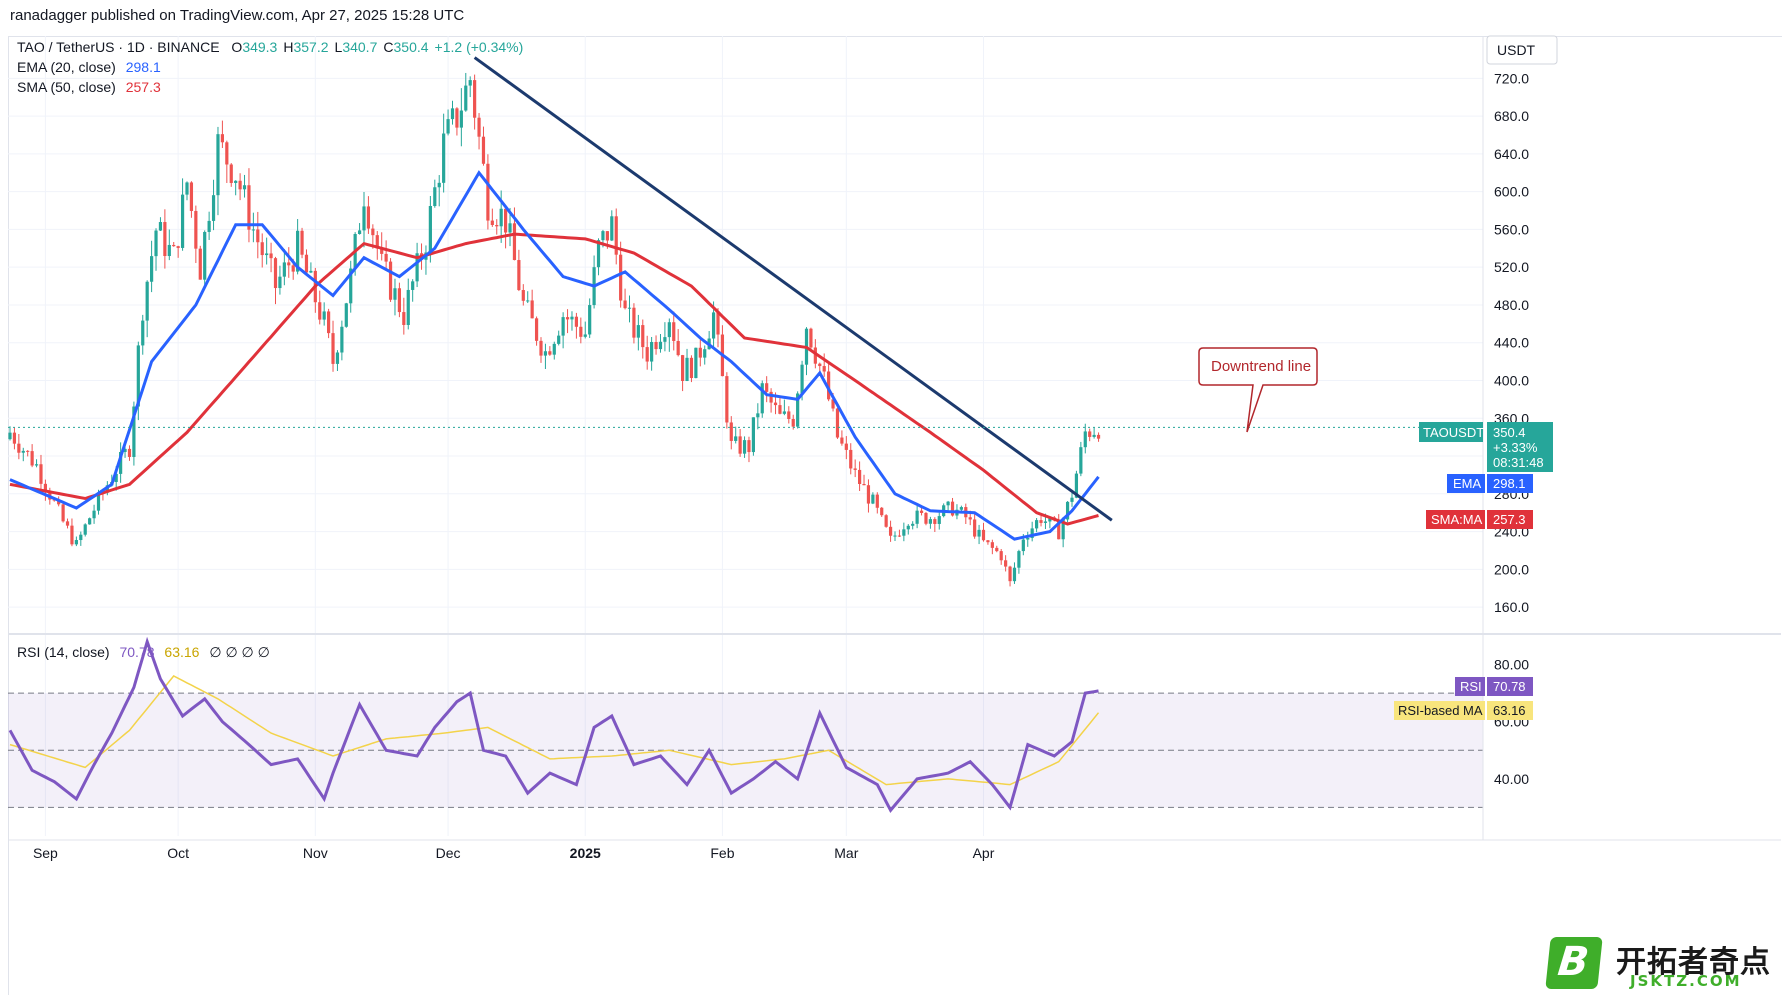 This screenshot has width=1791, height=995. What do you see at coordinates (1686, 981) in the screenshot?
I see `brand-url: JSKTZ.COM` at bounding box center [1686, 981].